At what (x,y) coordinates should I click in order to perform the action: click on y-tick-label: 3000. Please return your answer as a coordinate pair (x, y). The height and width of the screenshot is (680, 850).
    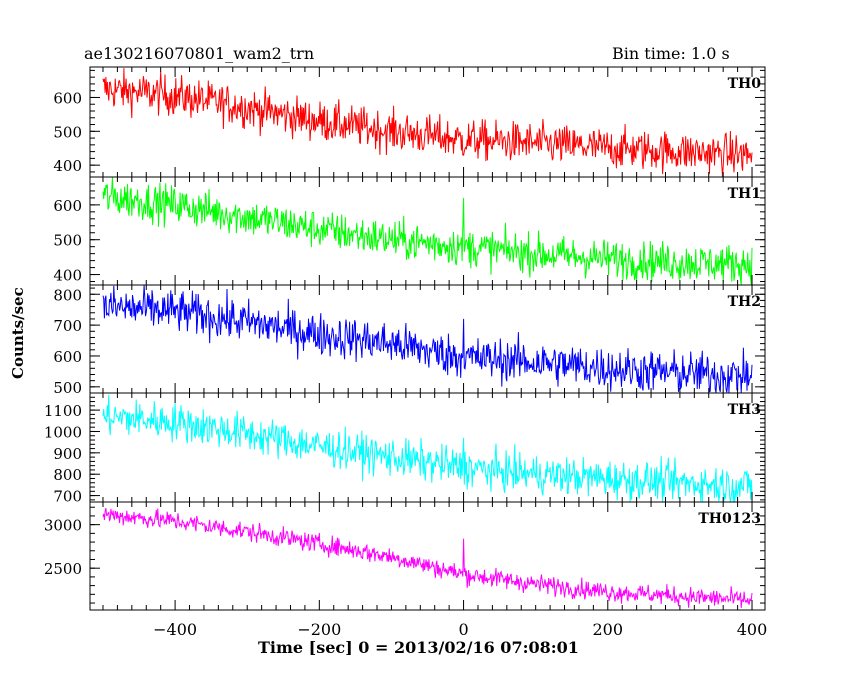
    Looking at the image, I should click on (63, 526).